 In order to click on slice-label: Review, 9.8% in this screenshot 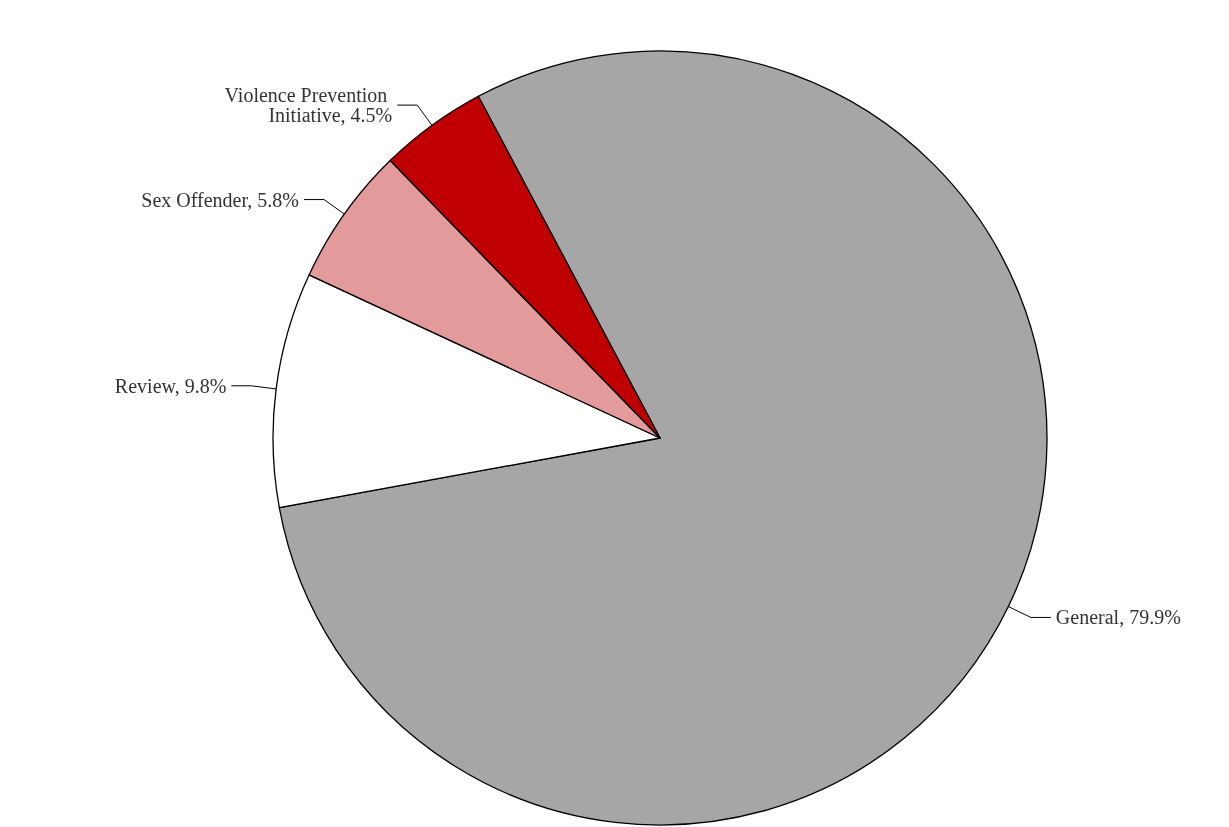, I will do `click(170, 385)`.